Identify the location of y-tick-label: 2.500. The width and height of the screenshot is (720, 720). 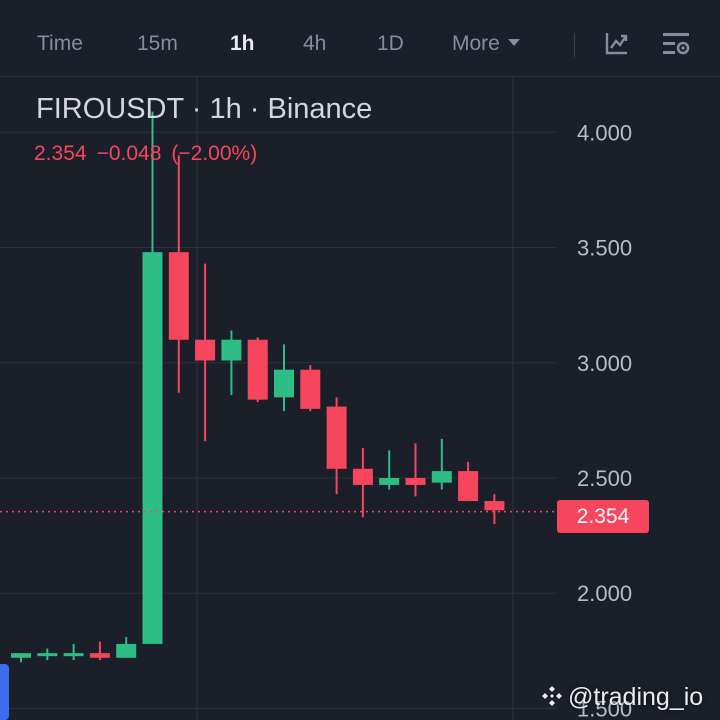
(604, 478).